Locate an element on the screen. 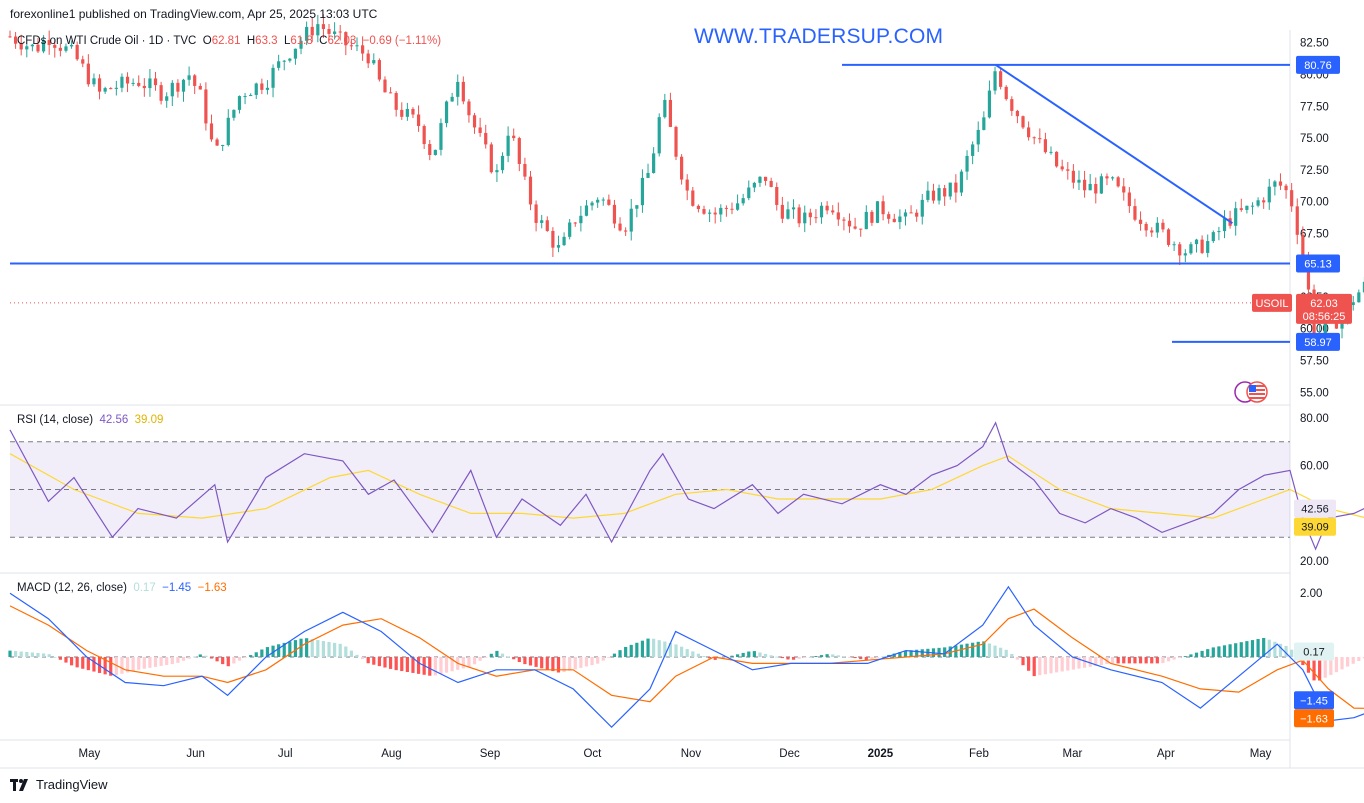  rsi-title: RSI (14, close) is located at coordinates (55, 420).